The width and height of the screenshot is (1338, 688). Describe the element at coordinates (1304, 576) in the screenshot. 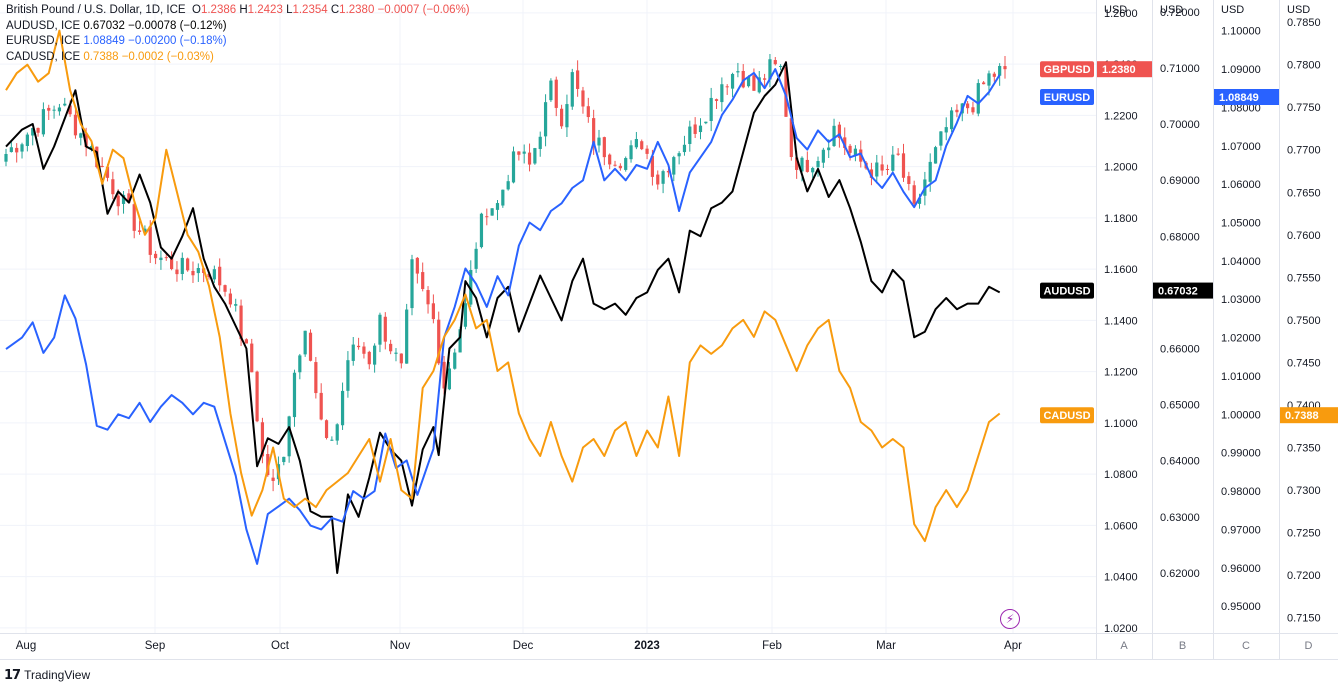

I see `axis-tick-label: 0.7200` at that location.